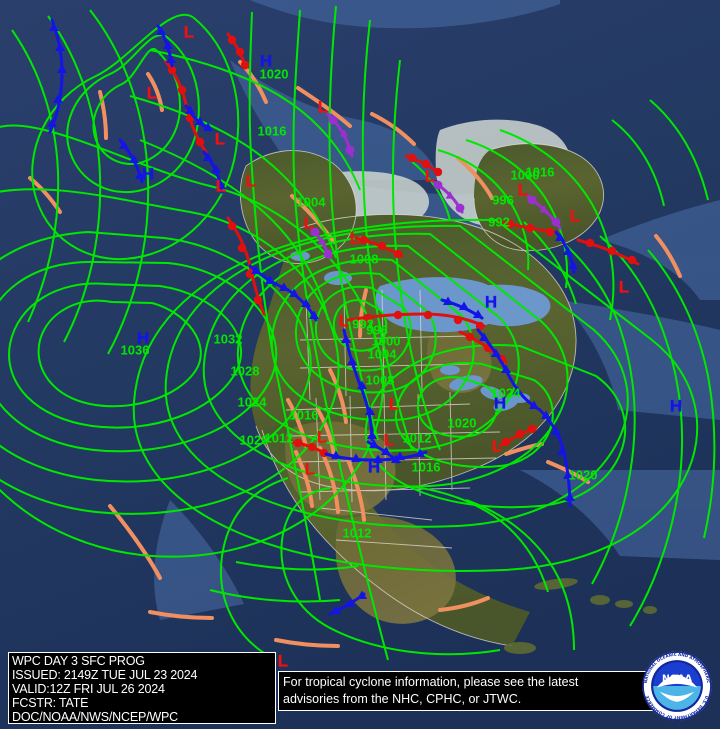 This screenshot has height=729, width=720. What do you see at coordinates (105, 675) in the screenshot?
I see `product-issued: ISSUED: 2149Z TUE JUL 23 2024` at bounding box center [105, 675].